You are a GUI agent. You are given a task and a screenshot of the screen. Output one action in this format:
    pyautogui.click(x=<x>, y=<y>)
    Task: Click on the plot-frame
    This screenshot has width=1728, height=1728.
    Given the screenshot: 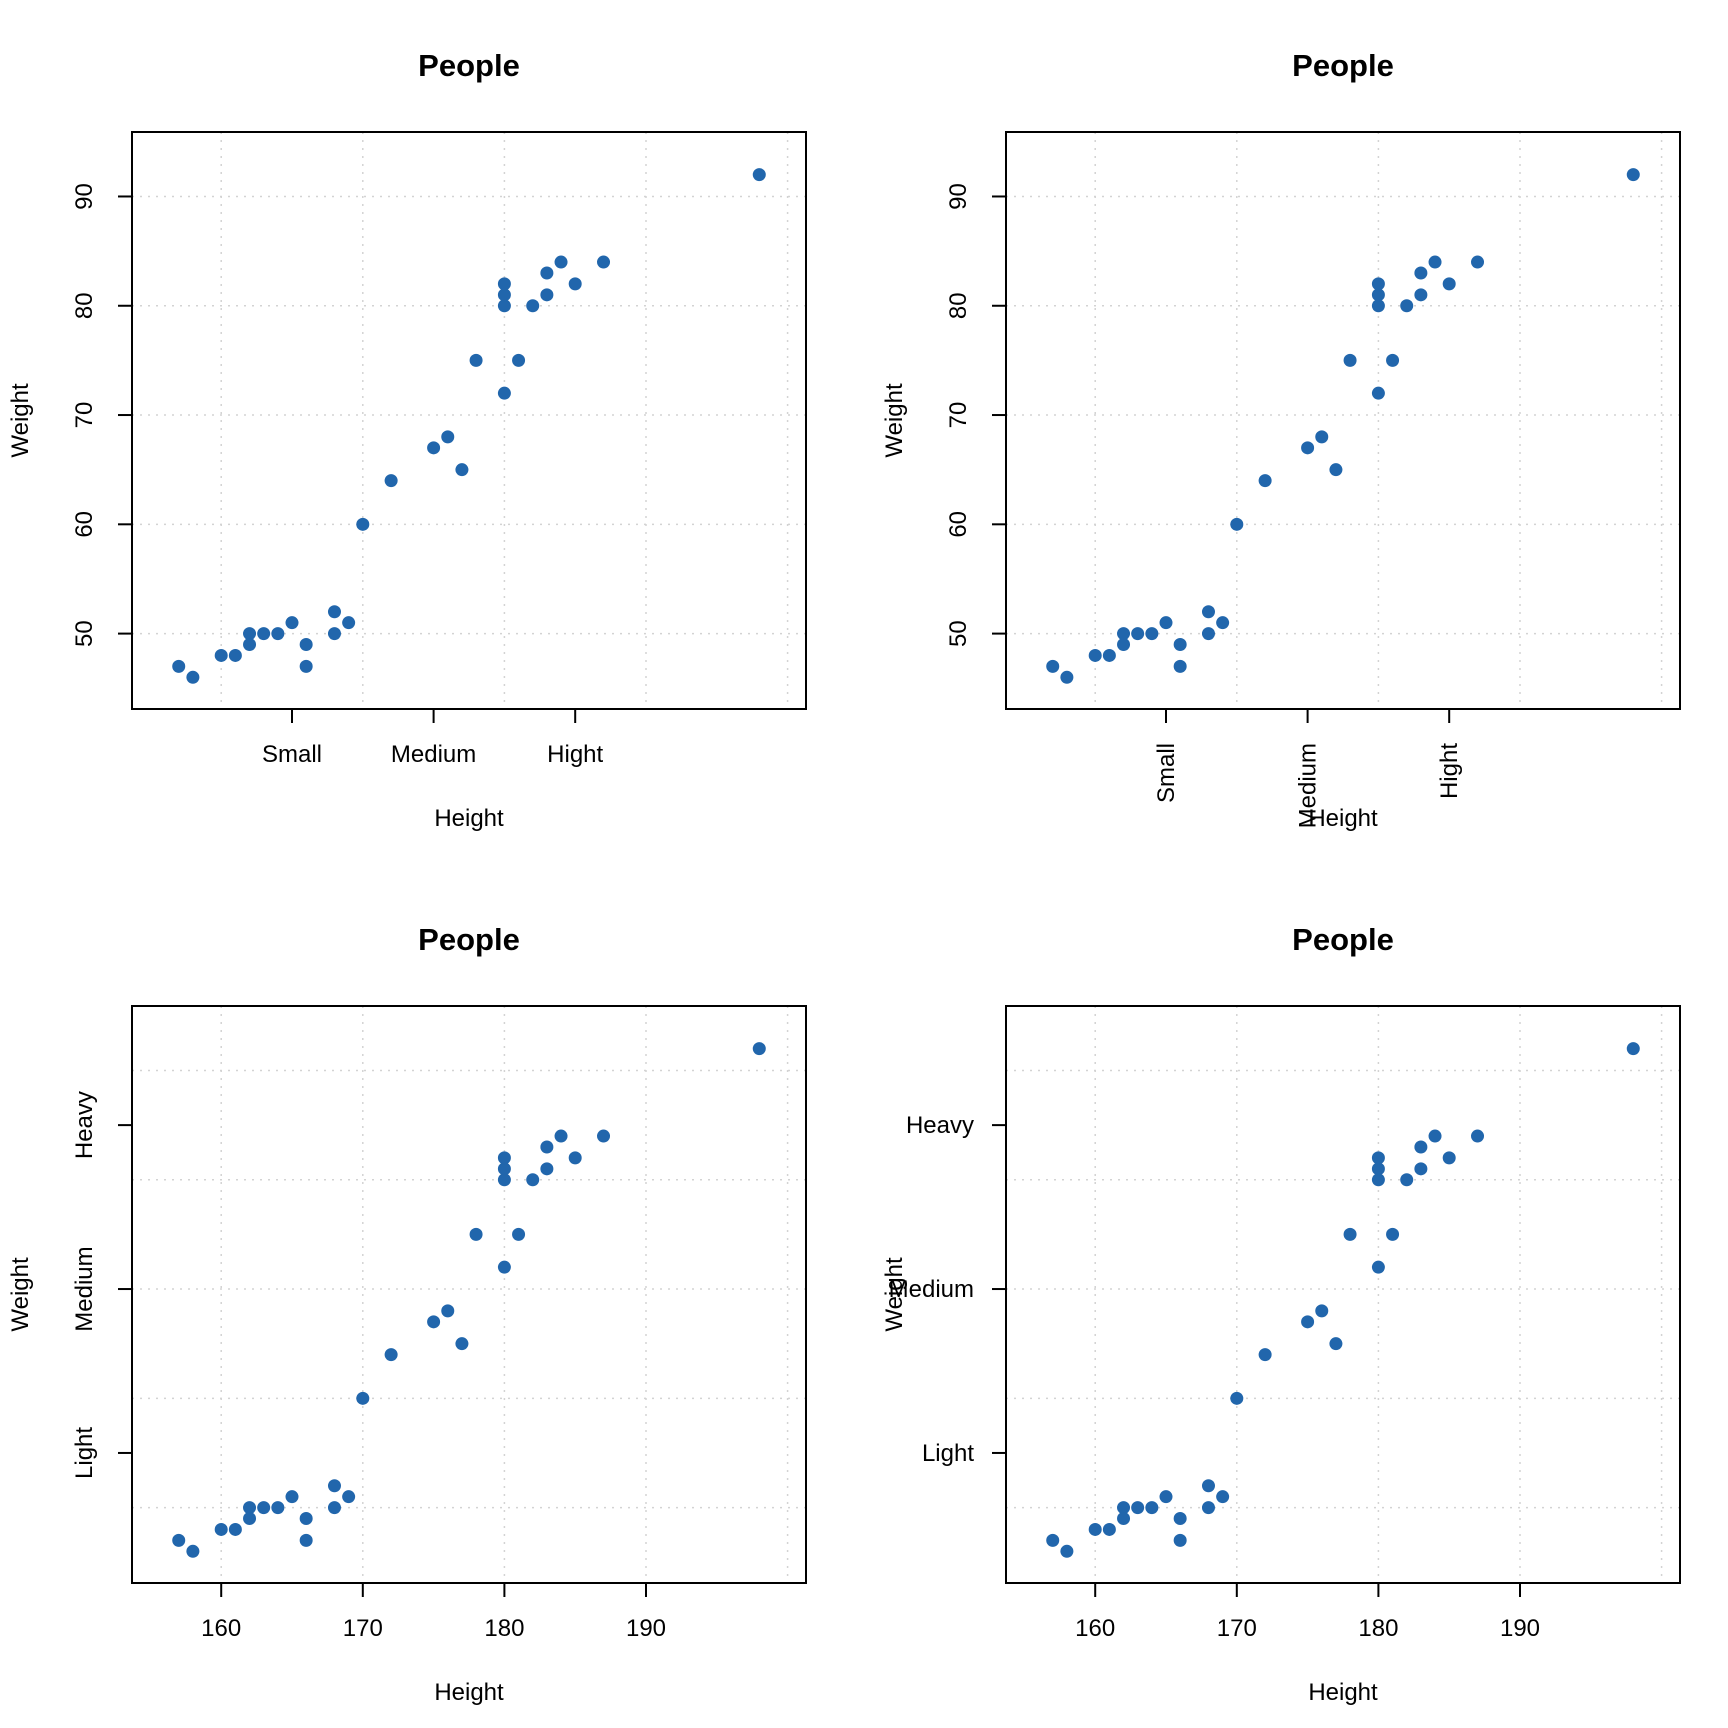 What is the action you would take?
    pyautogui.click(x=1343, y=420)
    